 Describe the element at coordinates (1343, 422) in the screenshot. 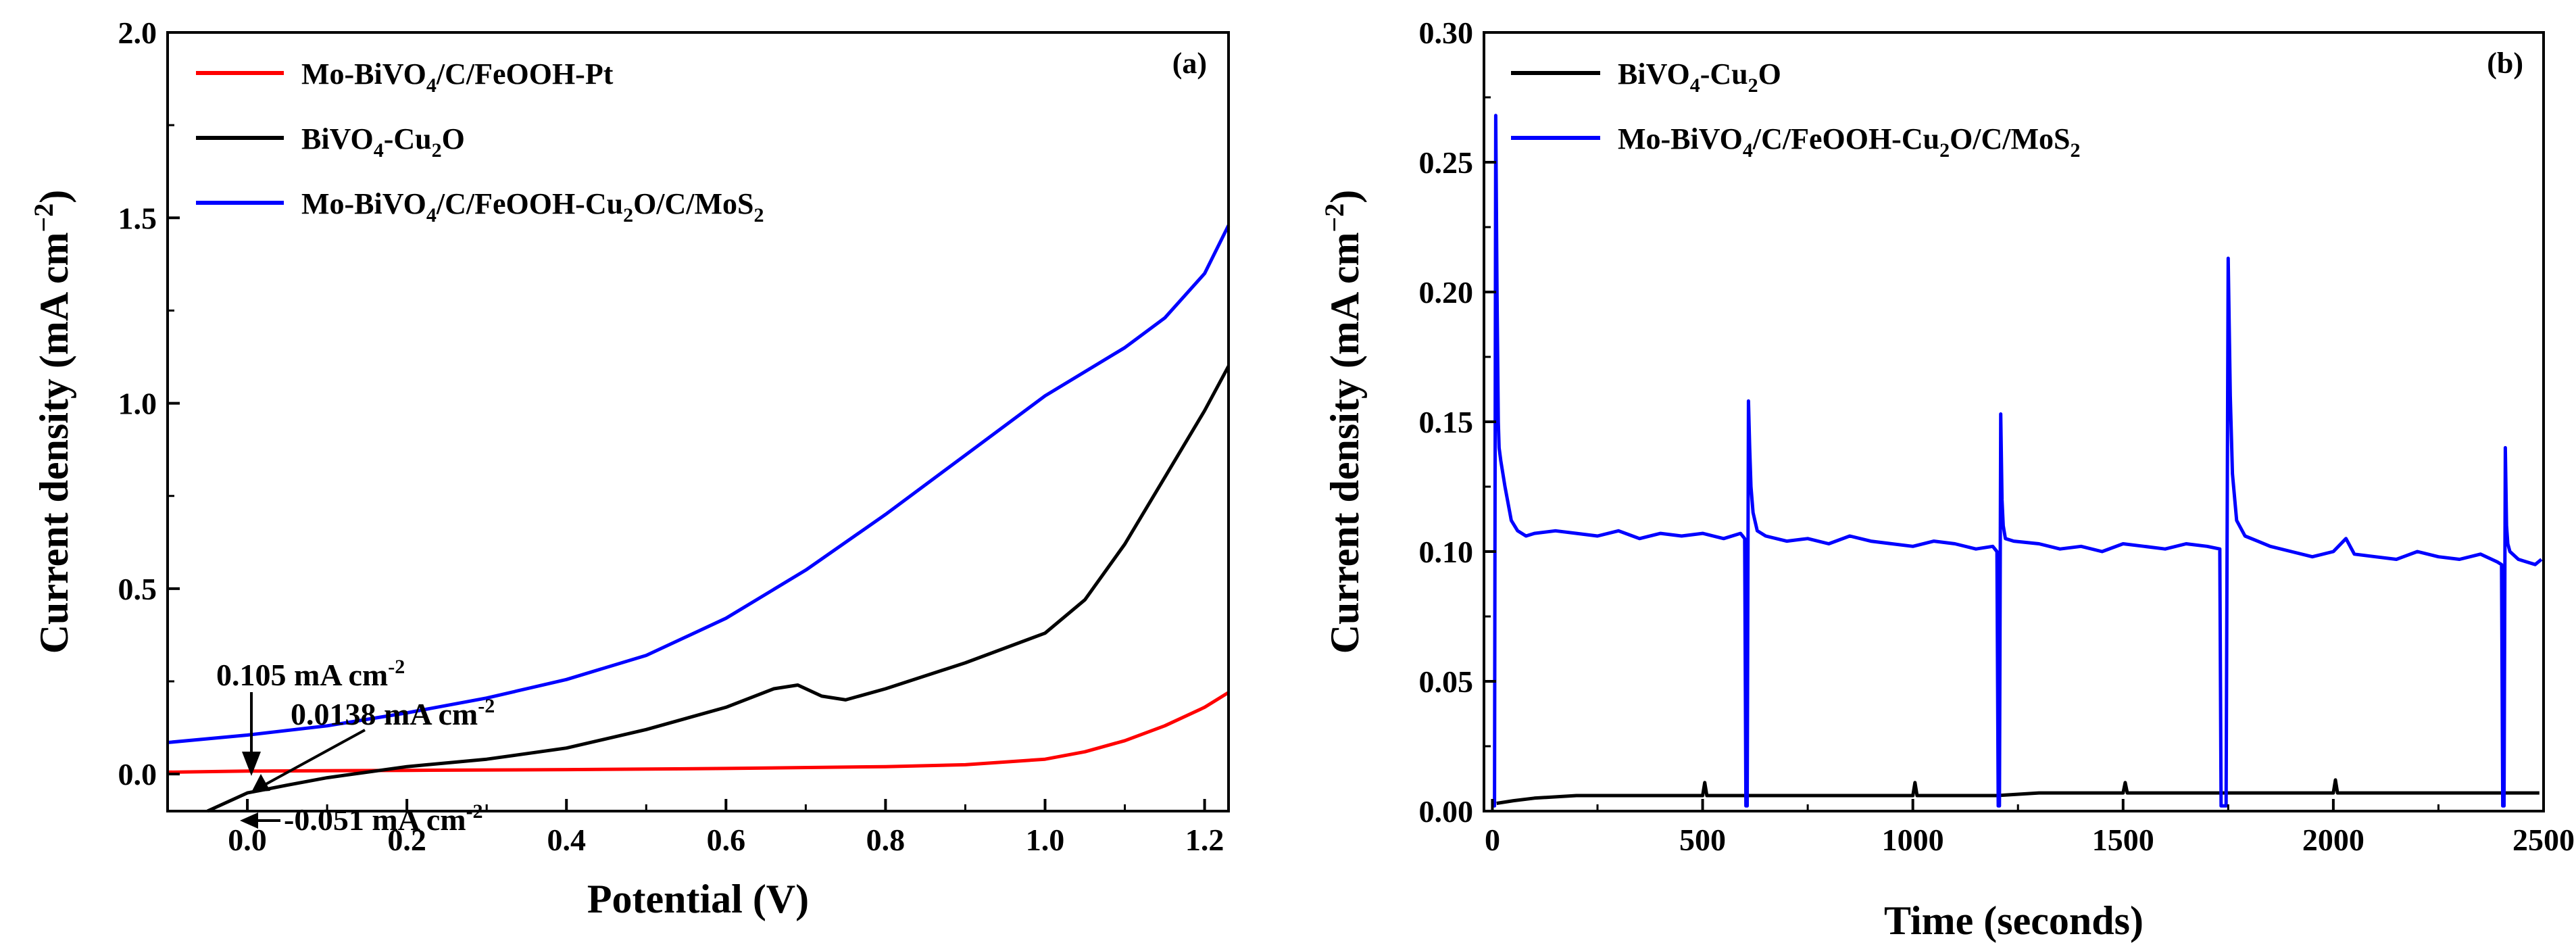

I see `panel-b-ylabel: Current density (mA cm−2)` at that location.